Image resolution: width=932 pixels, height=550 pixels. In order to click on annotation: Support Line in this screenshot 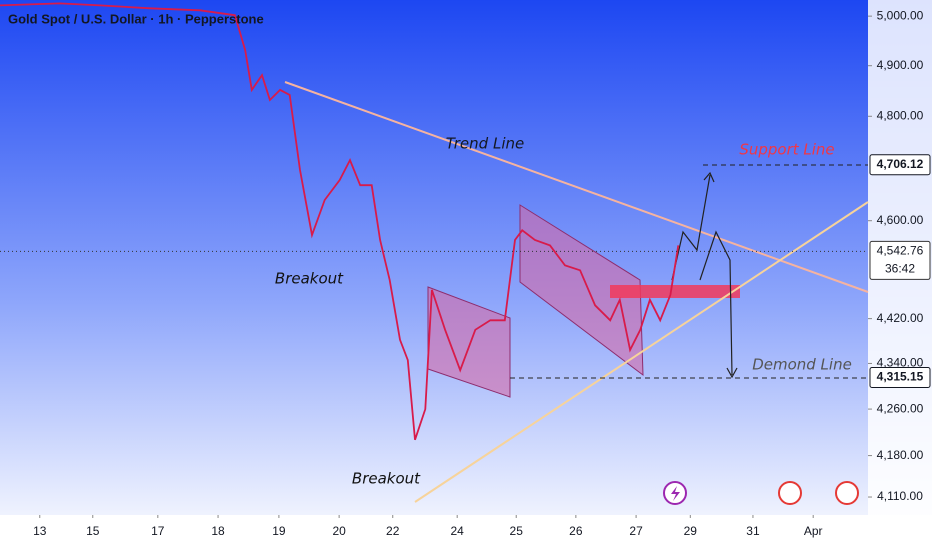, I will do `click(786, 150)`.